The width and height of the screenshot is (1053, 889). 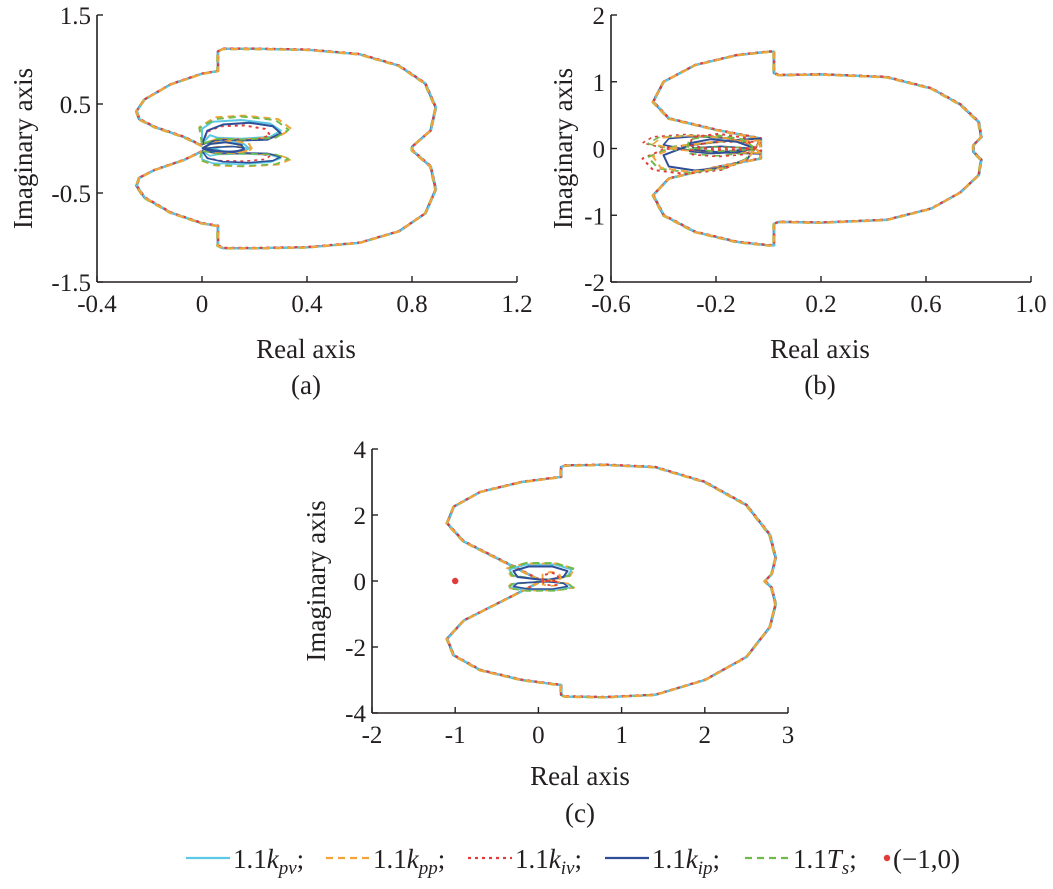 I want to click on series-kpv-inner-loop, so click(x=241, y=132).